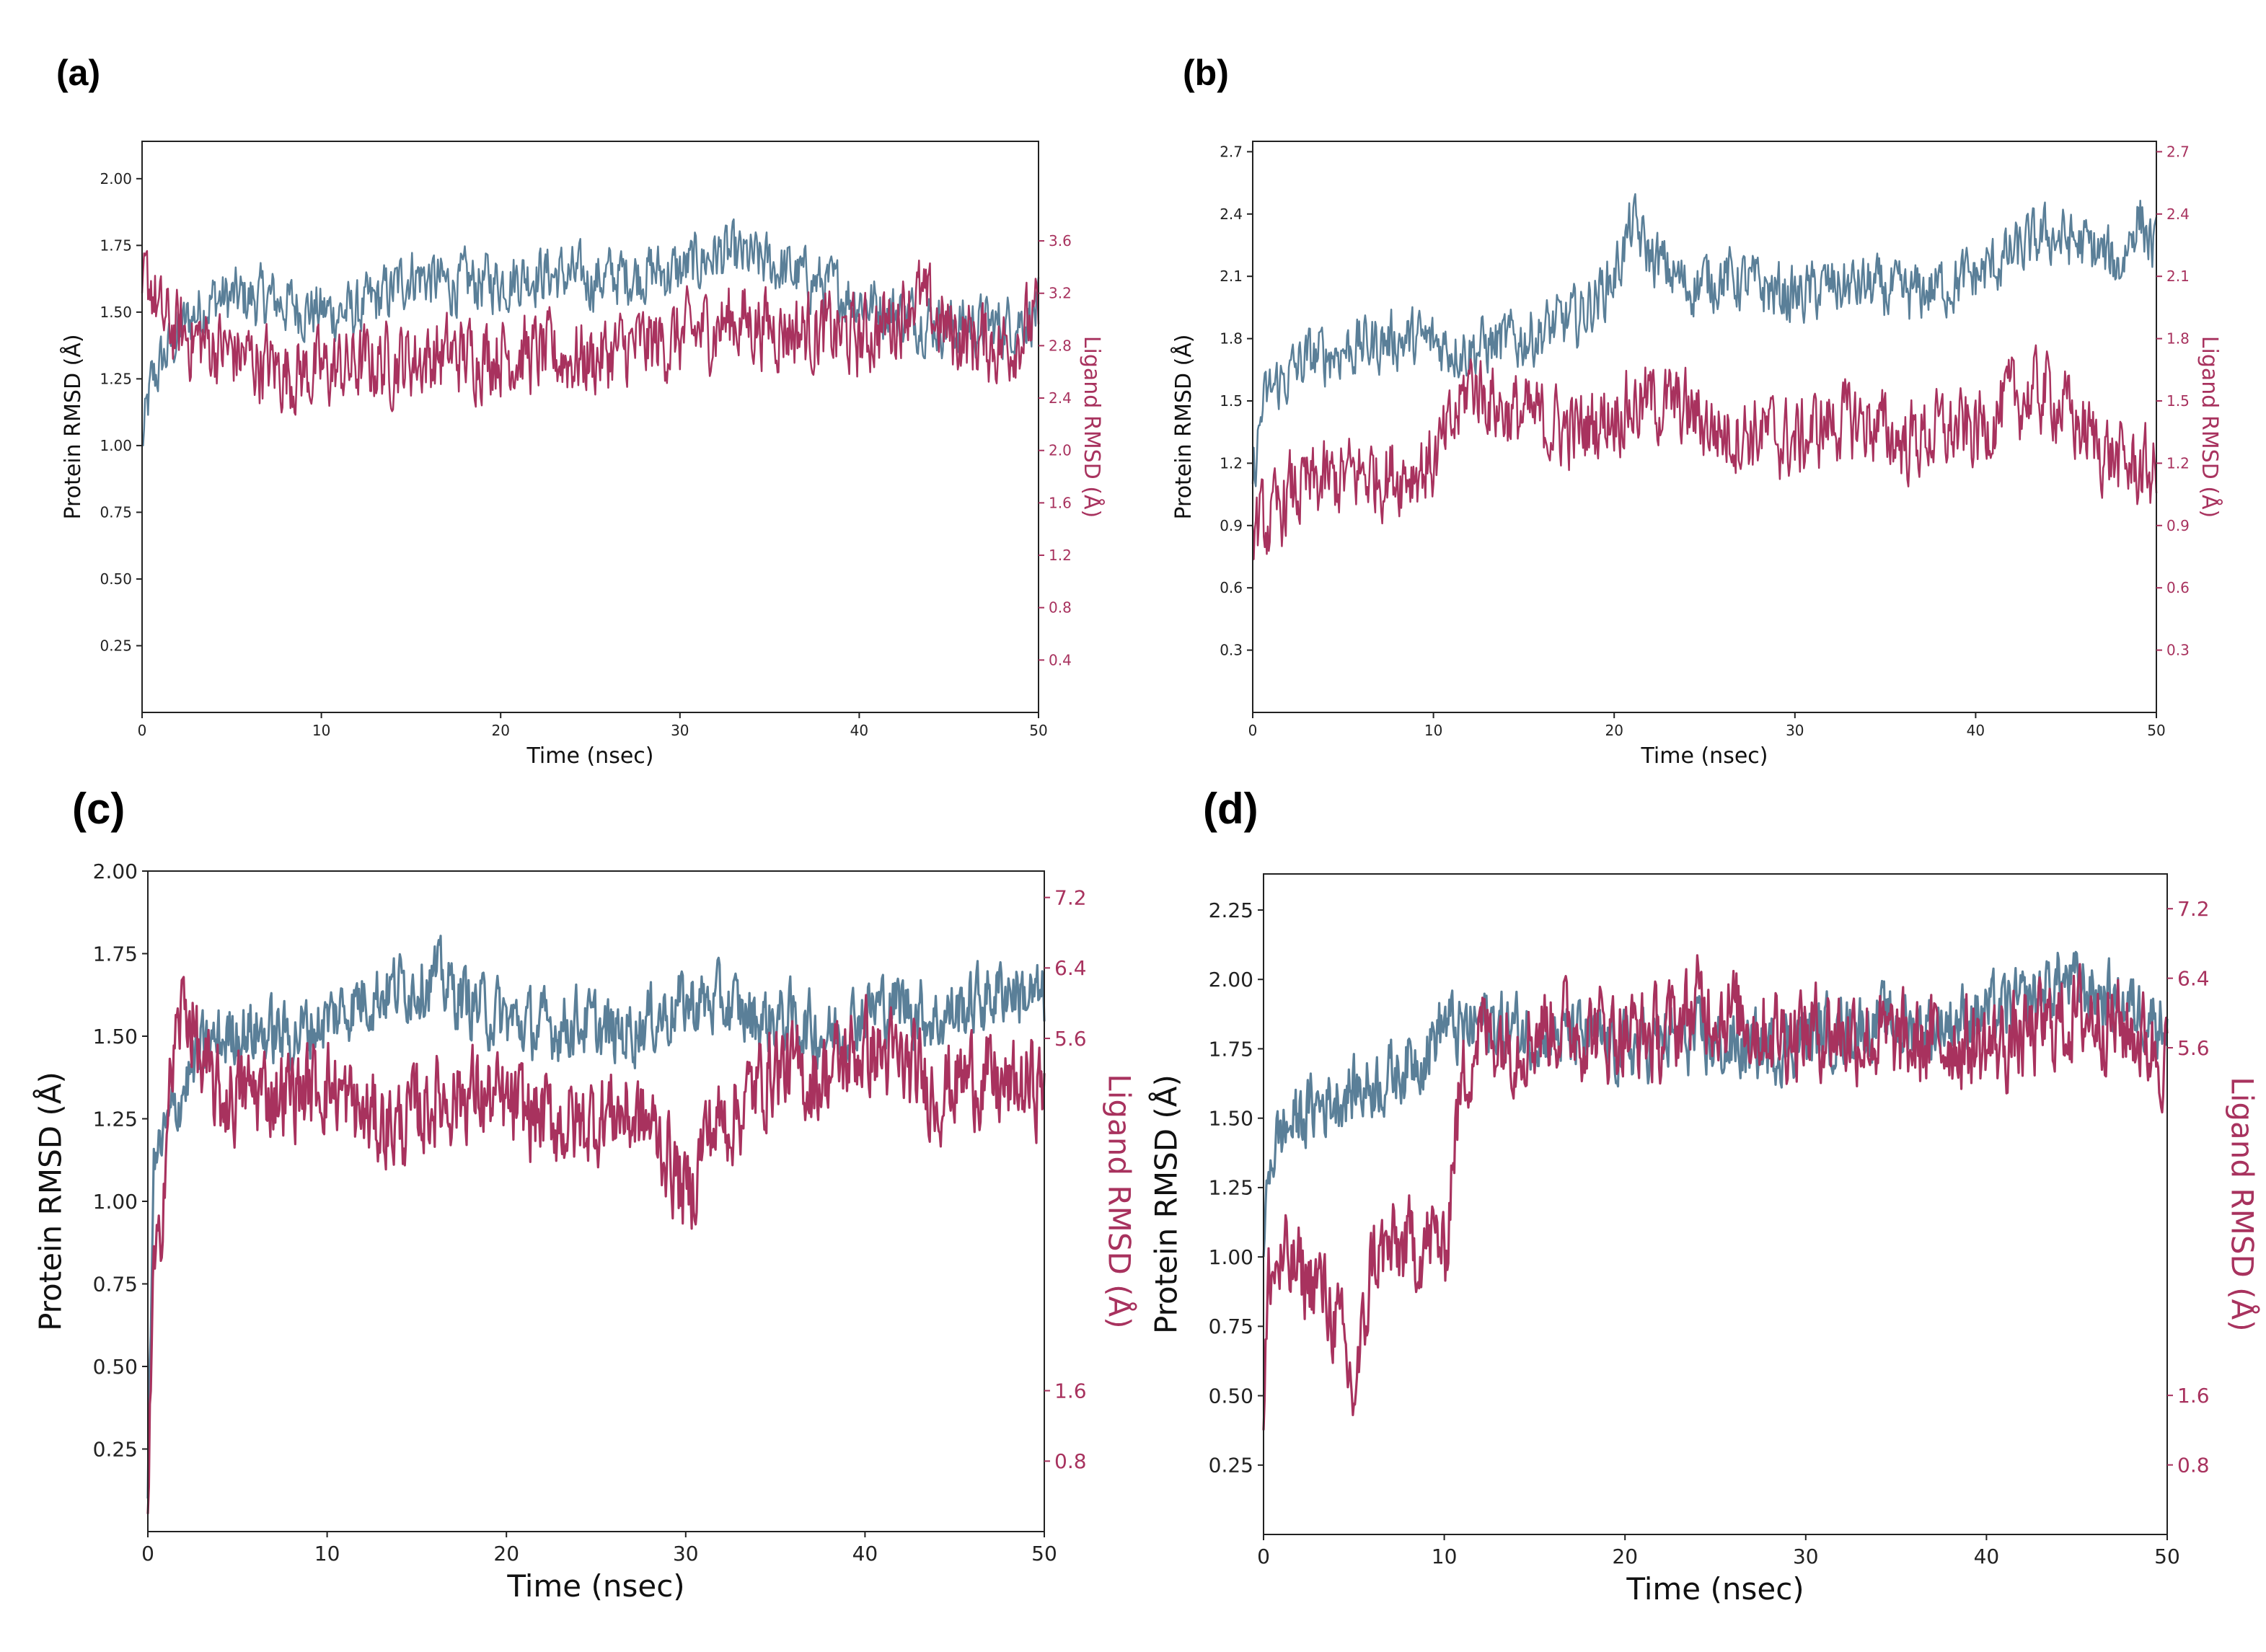 This screenshot has width=2266, height=1652. I want to click on y2-tick-label: 3.6, so click(1060, 240).